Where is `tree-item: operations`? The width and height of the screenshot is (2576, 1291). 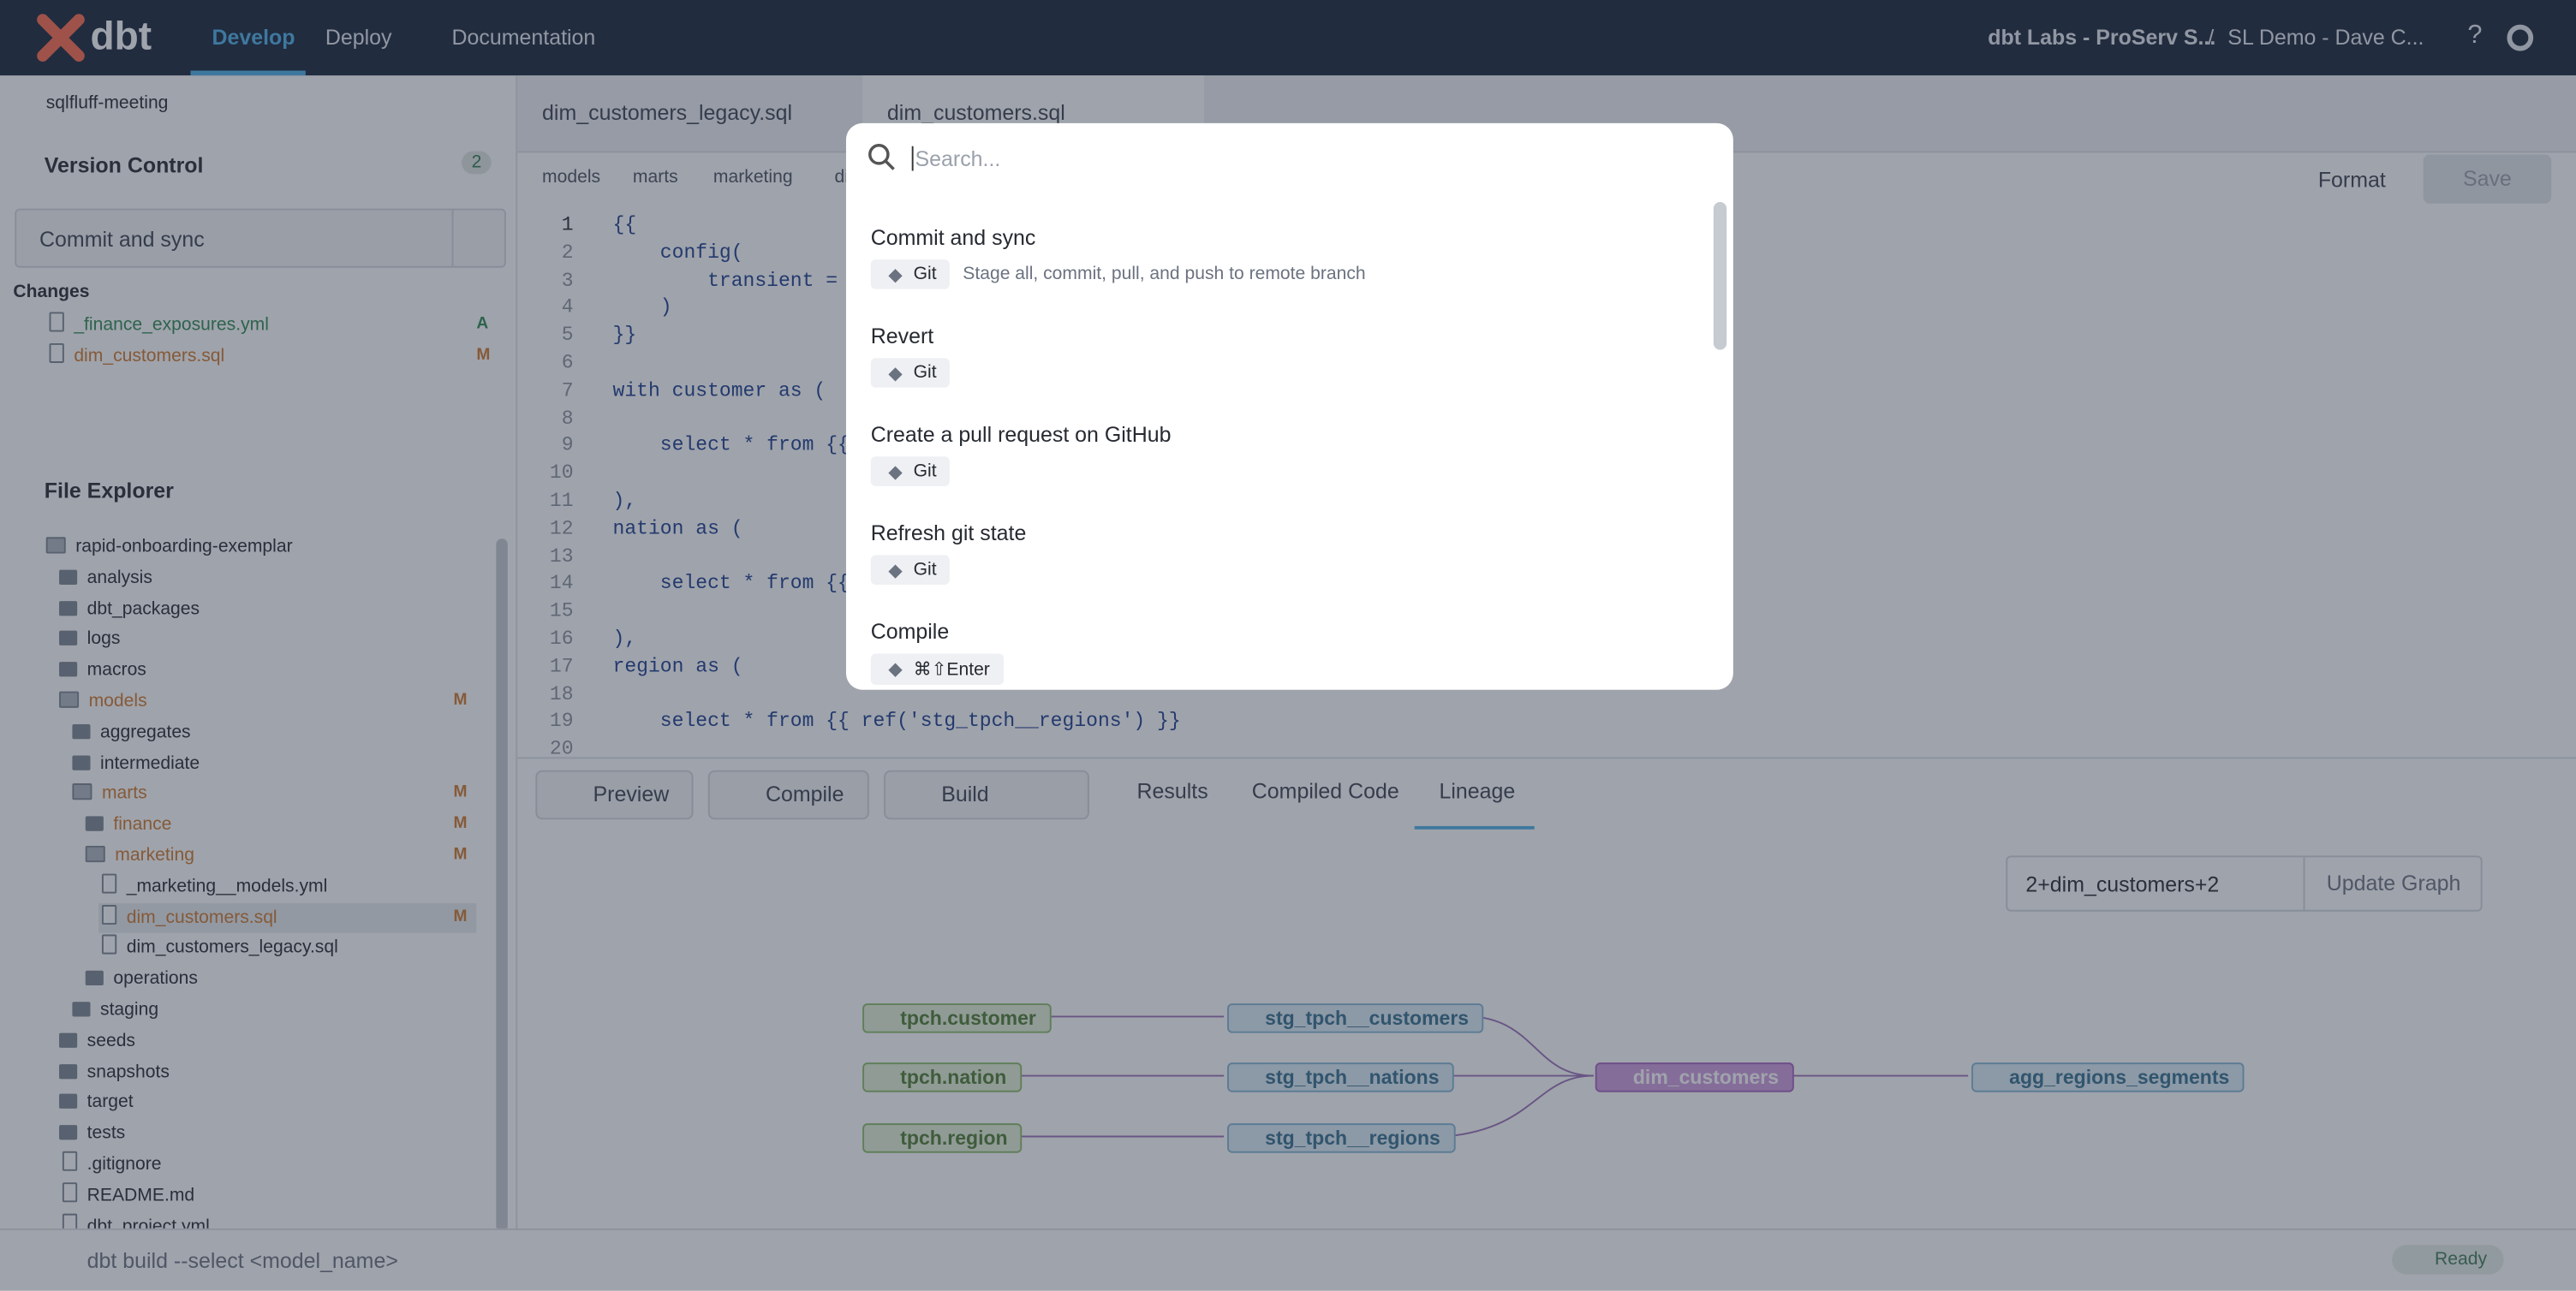
tree-item: operations is located at coordinates (281, 979).